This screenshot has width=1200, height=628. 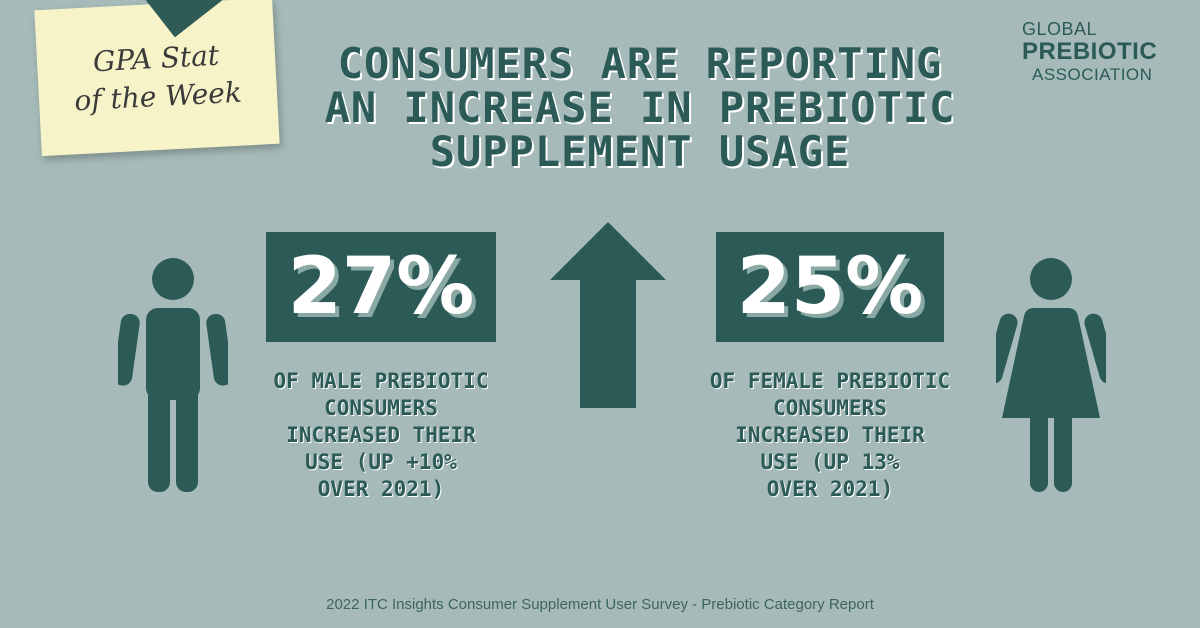 What do you see at coordinates (381, 489) in the screenshot?
I see `male-caption-line5: over 2021)` at bounding box center [381, 489].